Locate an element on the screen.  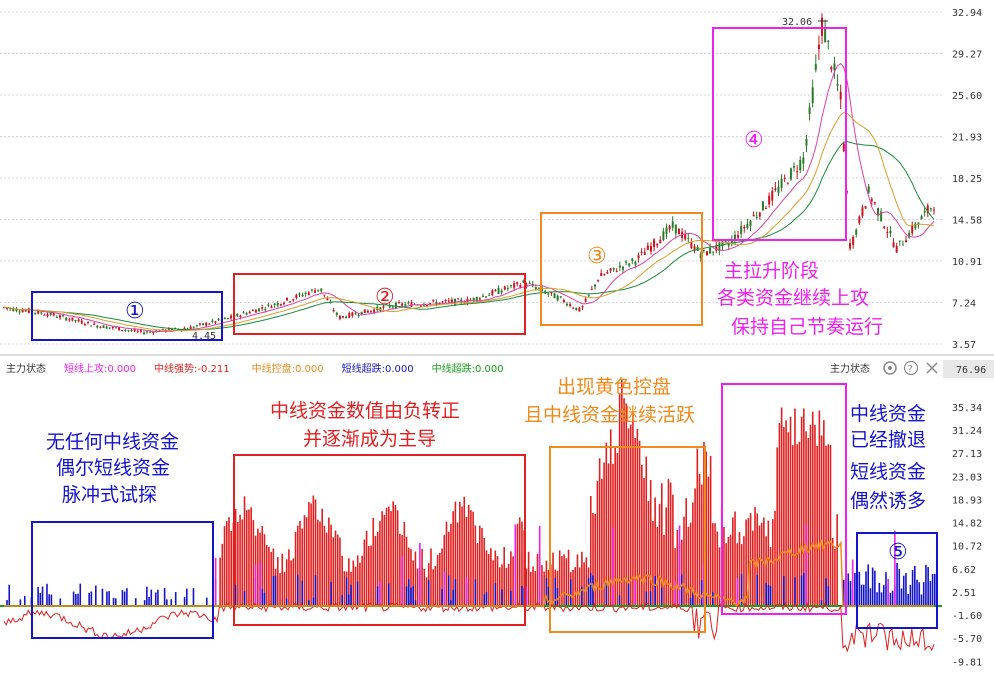
mid-strength-line is located at coordinates (469, 627).